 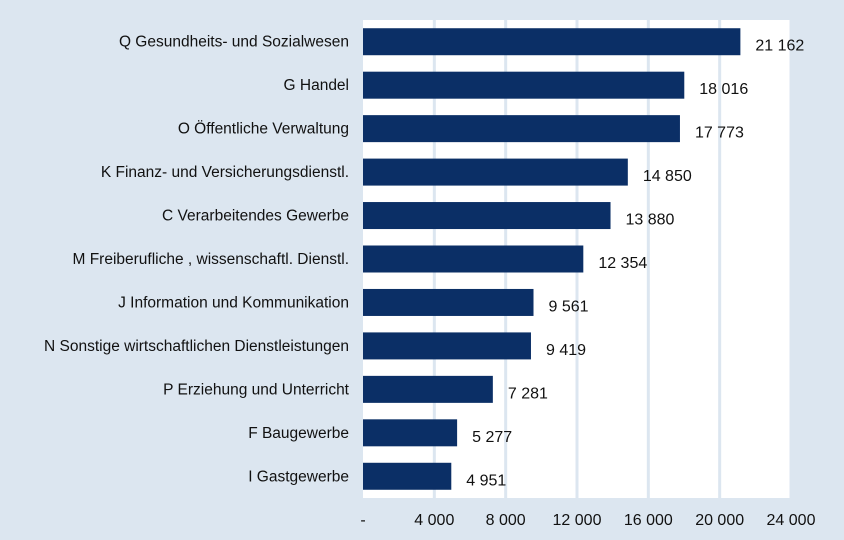 I want to click on data-label: 17 773, so click(x=719, y=133).